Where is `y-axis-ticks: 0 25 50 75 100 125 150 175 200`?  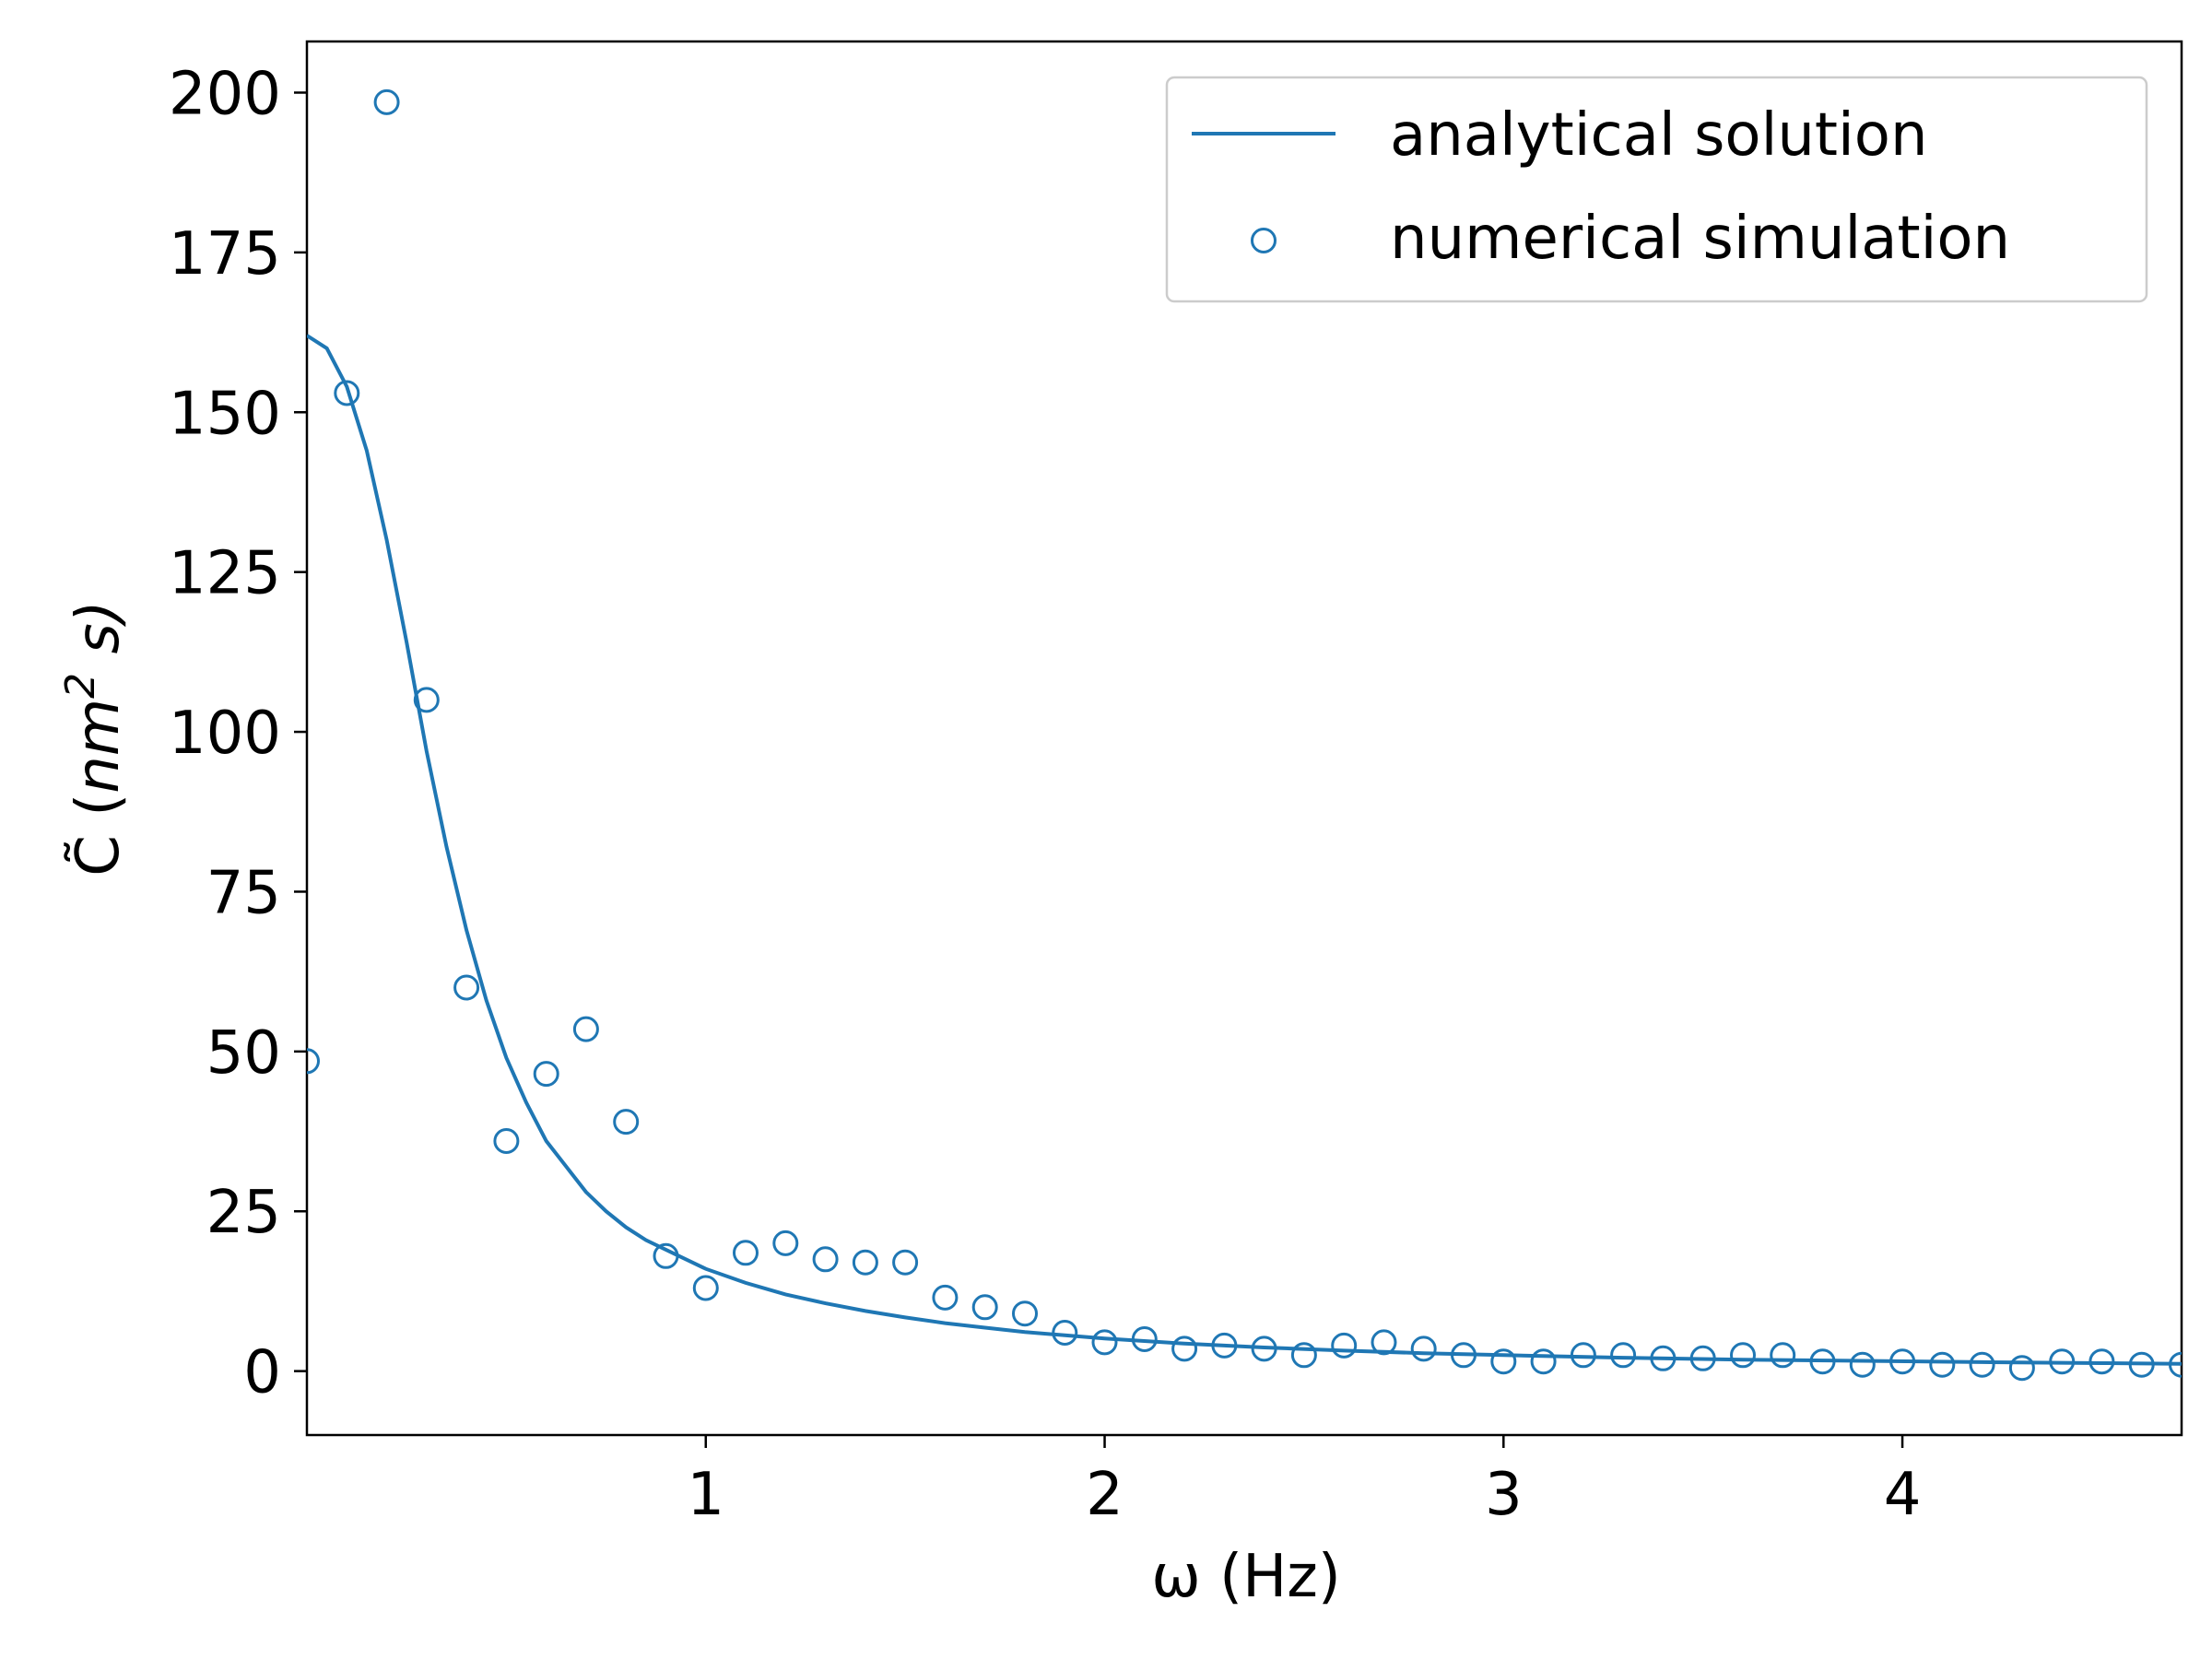
y-axis-ticks: 0 25 50 75 100 125 150 175 200 is located at coordinates (238, 733).